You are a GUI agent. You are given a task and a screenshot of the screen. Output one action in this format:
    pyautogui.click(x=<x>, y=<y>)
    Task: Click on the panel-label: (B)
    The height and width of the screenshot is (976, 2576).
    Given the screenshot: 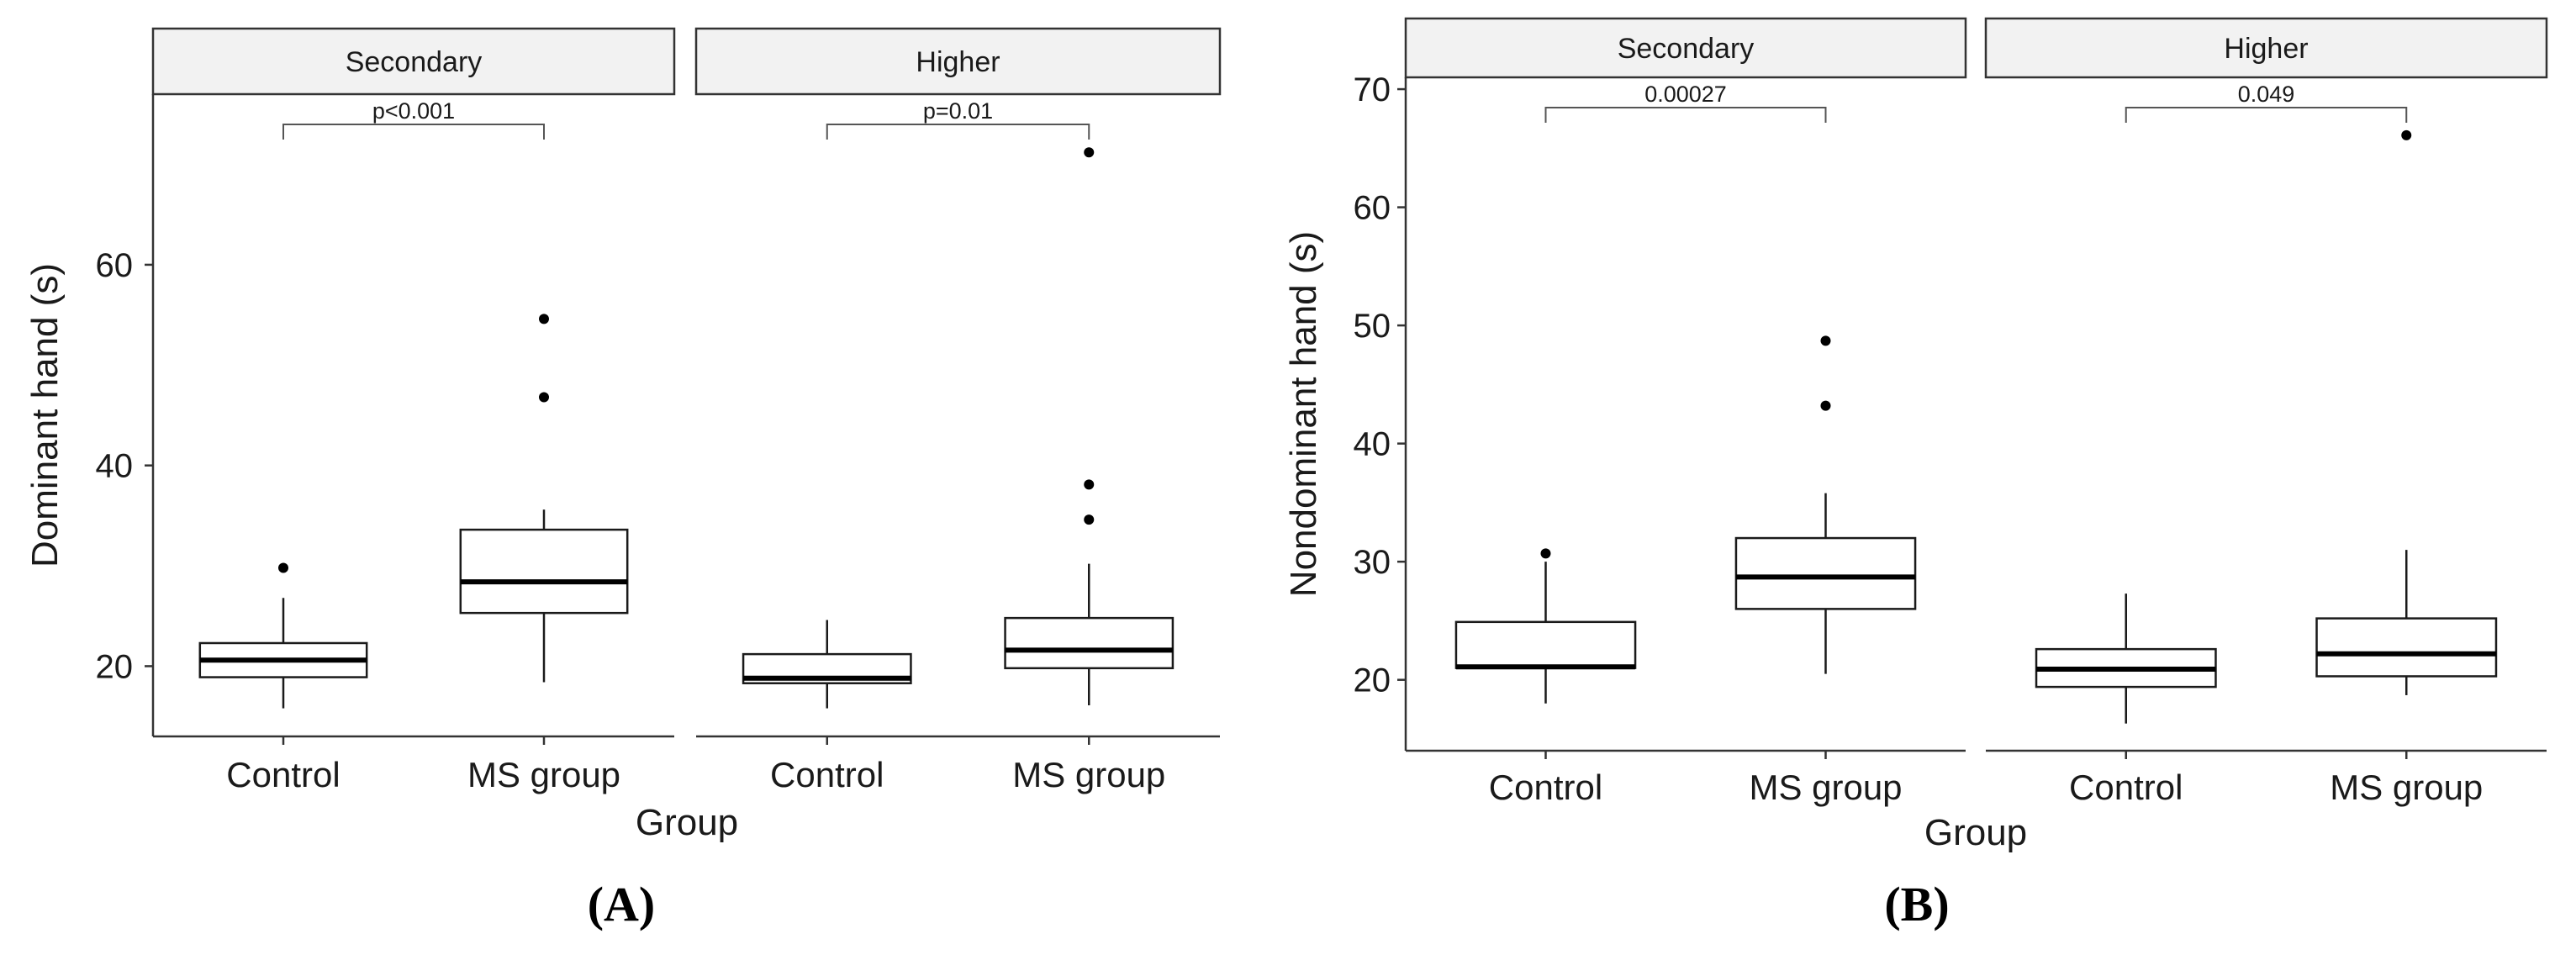 What is the action you would take?
    pyautogui.click(x=1917, y=904)
    